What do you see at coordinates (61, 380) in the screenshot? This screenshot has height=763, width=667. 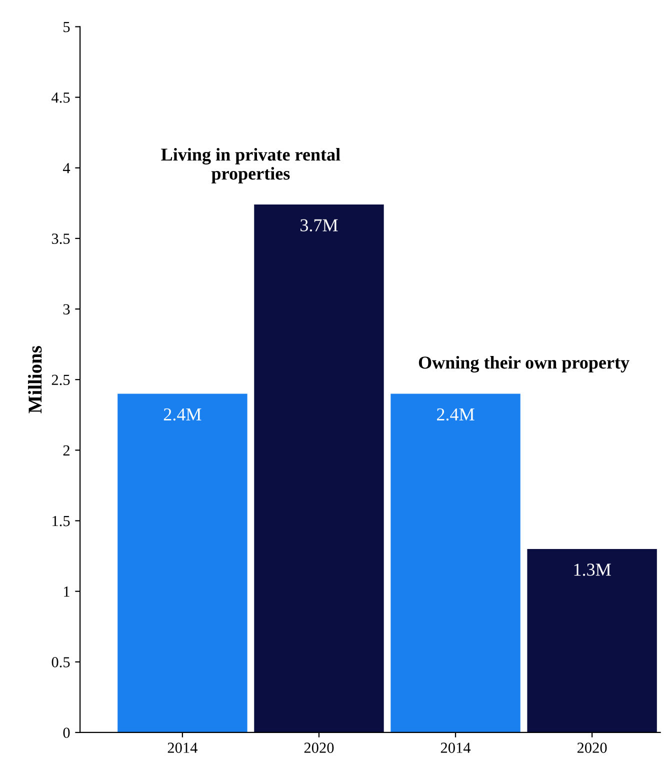 I see `y-tick-label: 2.5` at bounding box center [61, 380].